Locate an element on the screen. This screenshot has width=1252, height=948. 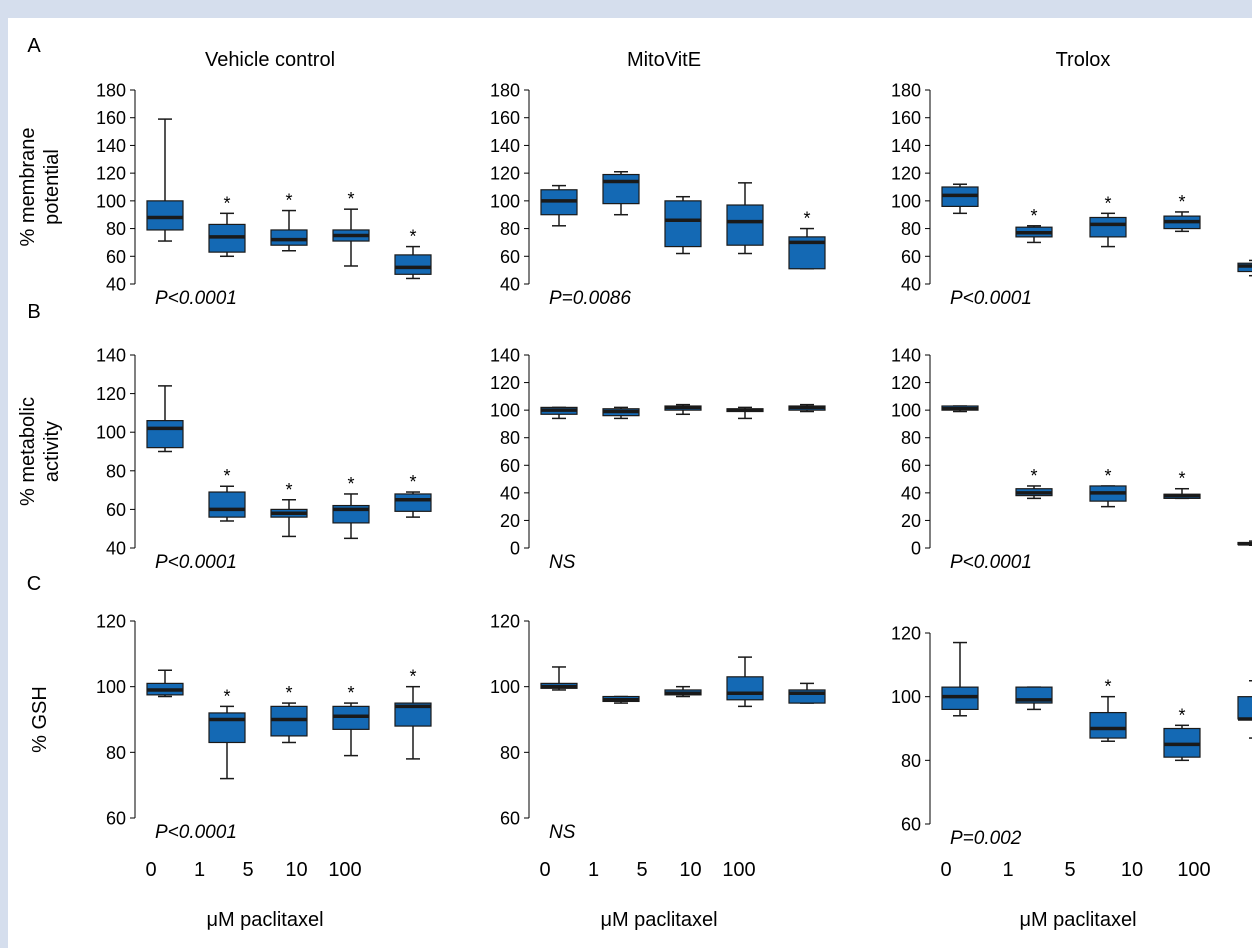
column-title: Vehicle control is located at coordinates (270, 60).